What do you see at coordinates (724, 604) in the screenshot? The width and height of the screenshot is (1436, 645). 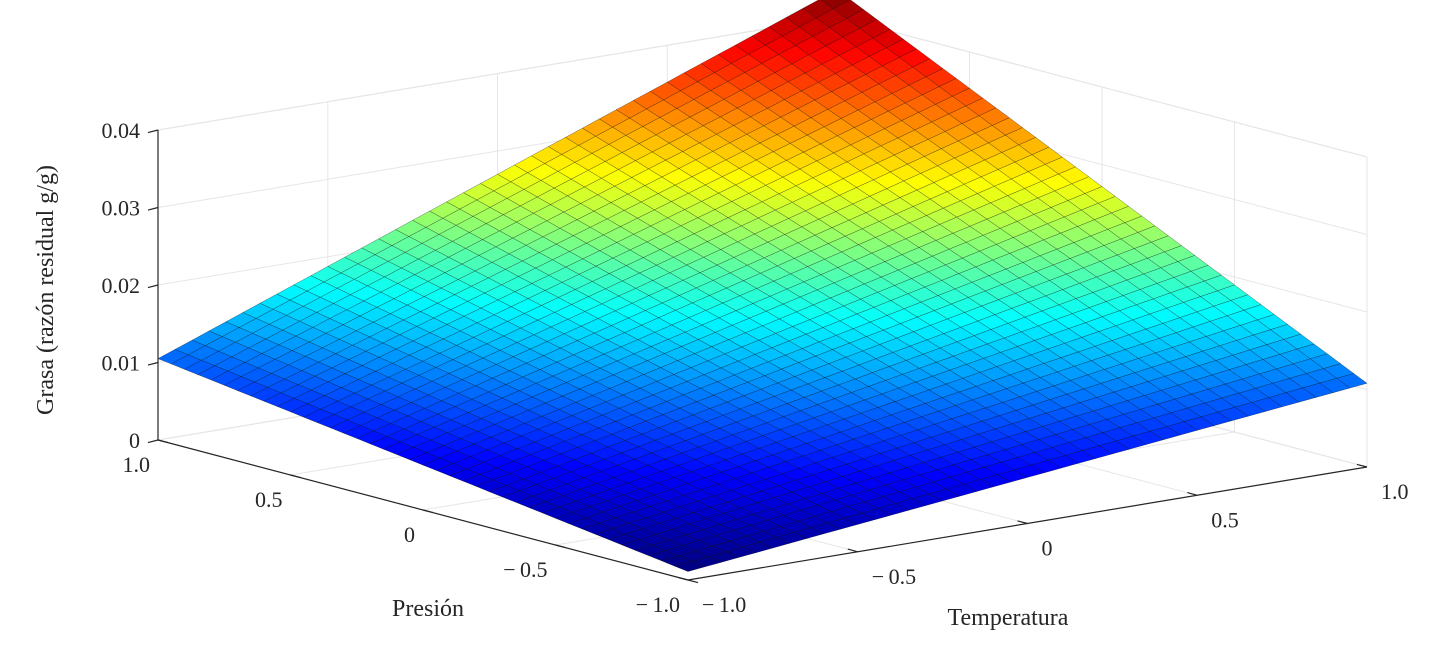 I see `x-tick-label-0: − 1.0` at bounding box center [724, 604].